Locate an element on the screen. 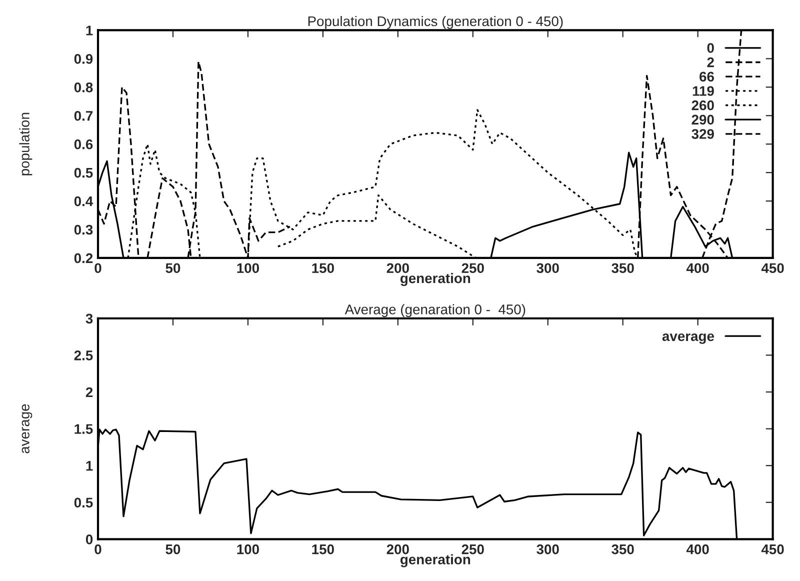  y-axis-title: population is located at coordinates (25, 144).